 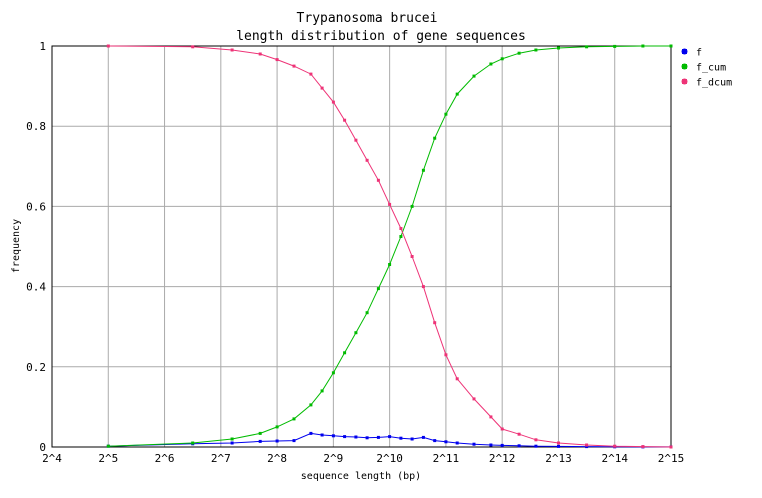 I want to click on y-axis-label: frequency, so click(x=16, y=246).